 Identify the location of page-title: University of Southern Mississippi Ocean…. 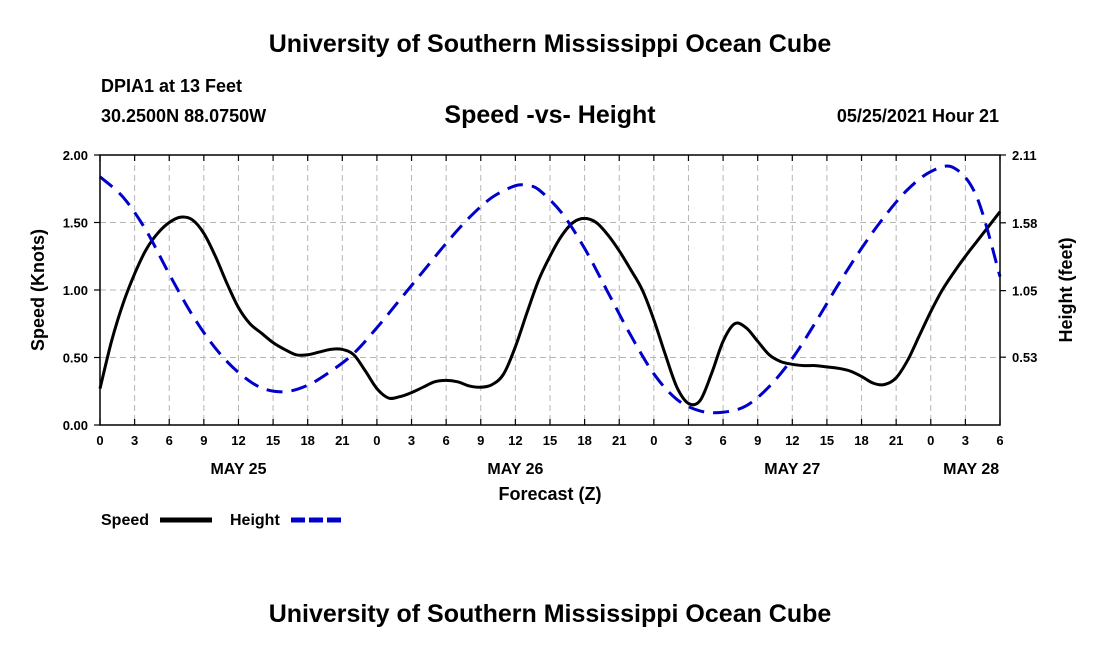
(550, 44).